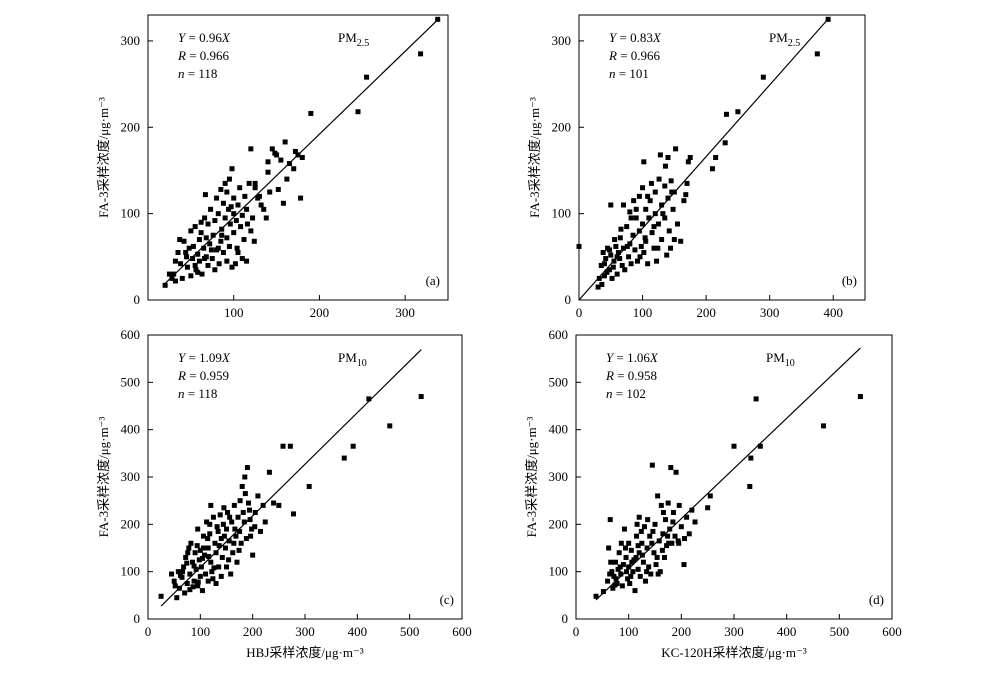 The width and height of the screenshot is (993, 674). I want to click on eq-rest: = 1.06, so click(631, 357).